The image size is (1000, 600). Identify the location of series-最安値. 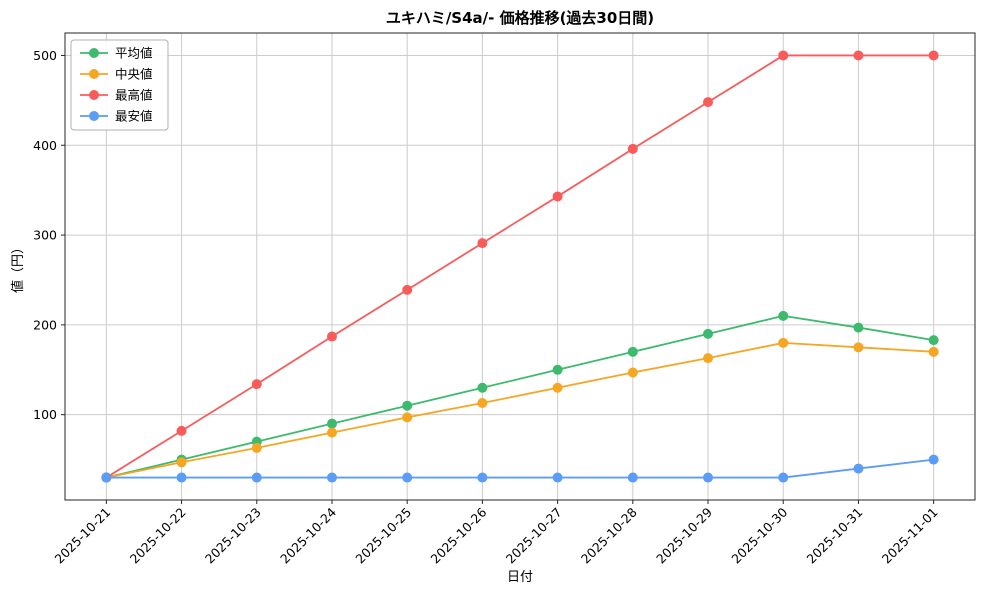
(520, 468).